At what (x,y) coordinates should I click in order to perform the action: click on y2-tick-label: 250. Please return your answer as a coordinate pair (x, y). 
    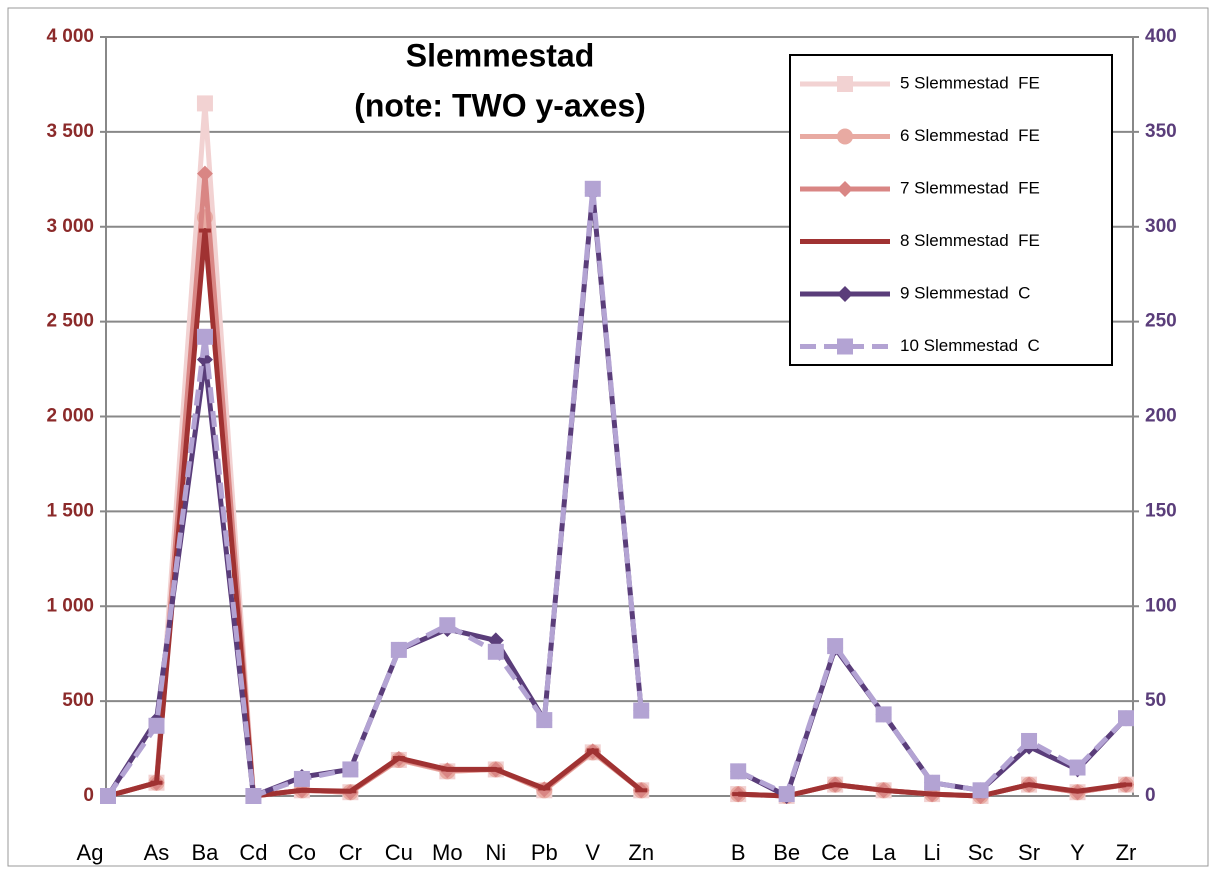
    Looking at the image, I should click on (1161, 321).